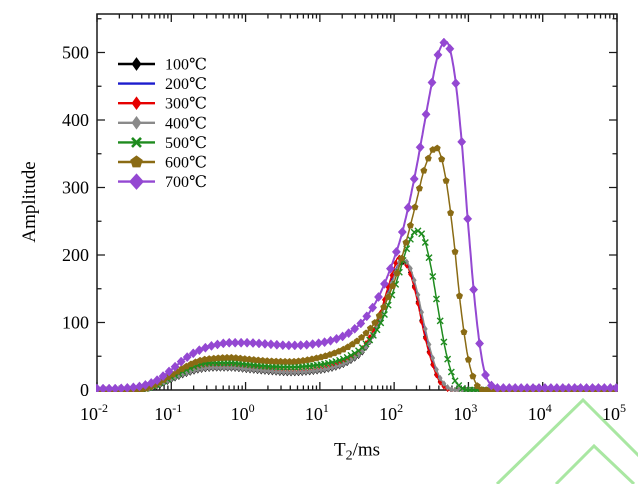 Image resolution: width=638 pixels, height=484 pixels. Describe the element at coordinates (186, 84) in the screenshot. I see `legend-label: 200℃` at that location.